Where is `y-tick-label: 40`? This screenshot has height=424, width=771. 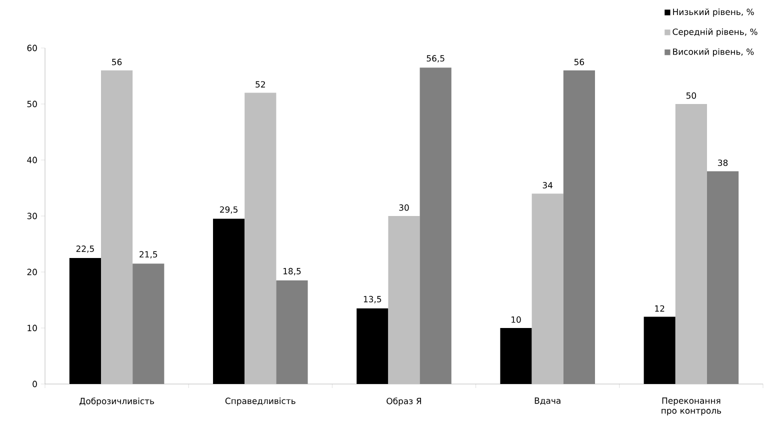
y-tick-label: 40 is located at coordinates (32, 160).